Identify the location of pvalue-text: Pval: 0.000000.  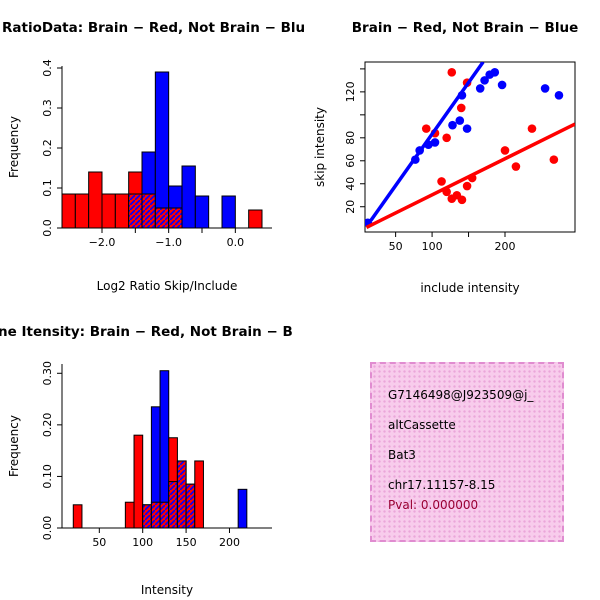
(433, 505).